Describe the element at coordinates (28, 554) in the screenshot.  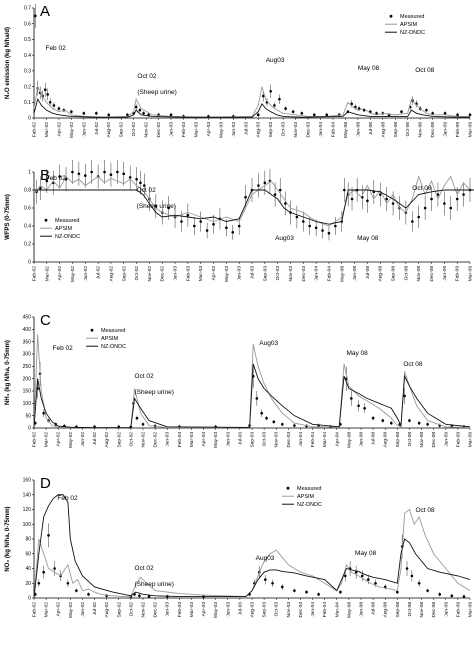
I see `y-tick-label: 60` at that location.